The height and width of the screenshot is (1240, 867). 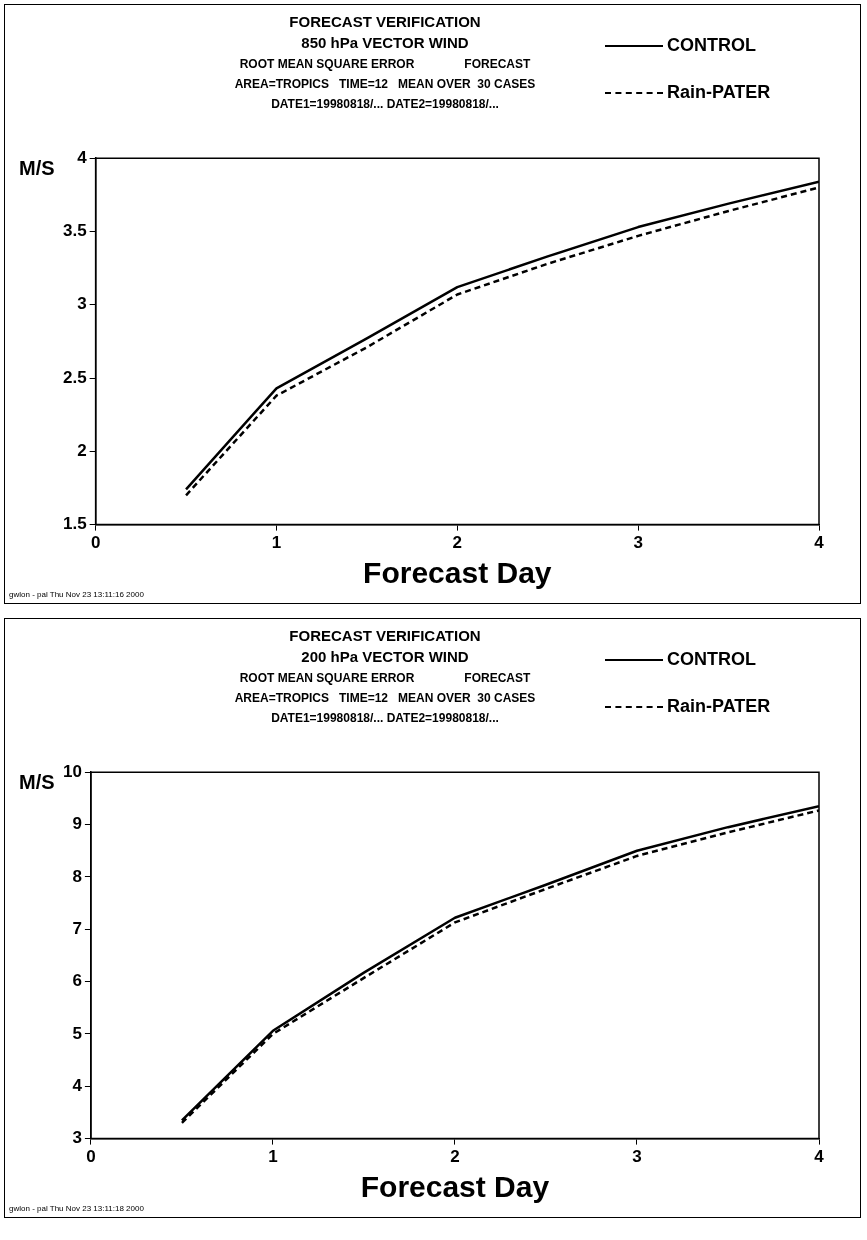 What do you see at coordinates (72, 771) in the screenshot?
I see `y-tick-label: 10` at bounding box center [72, 771].